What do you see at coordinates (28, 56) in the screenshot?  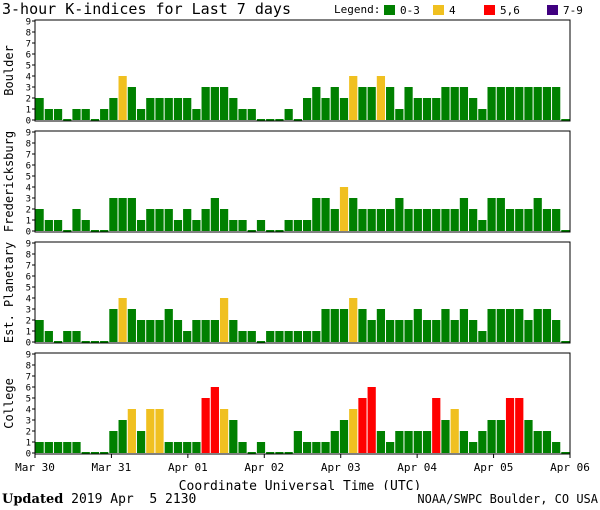 I see `y-tick-label: 6` at bounding box center [28, 56].